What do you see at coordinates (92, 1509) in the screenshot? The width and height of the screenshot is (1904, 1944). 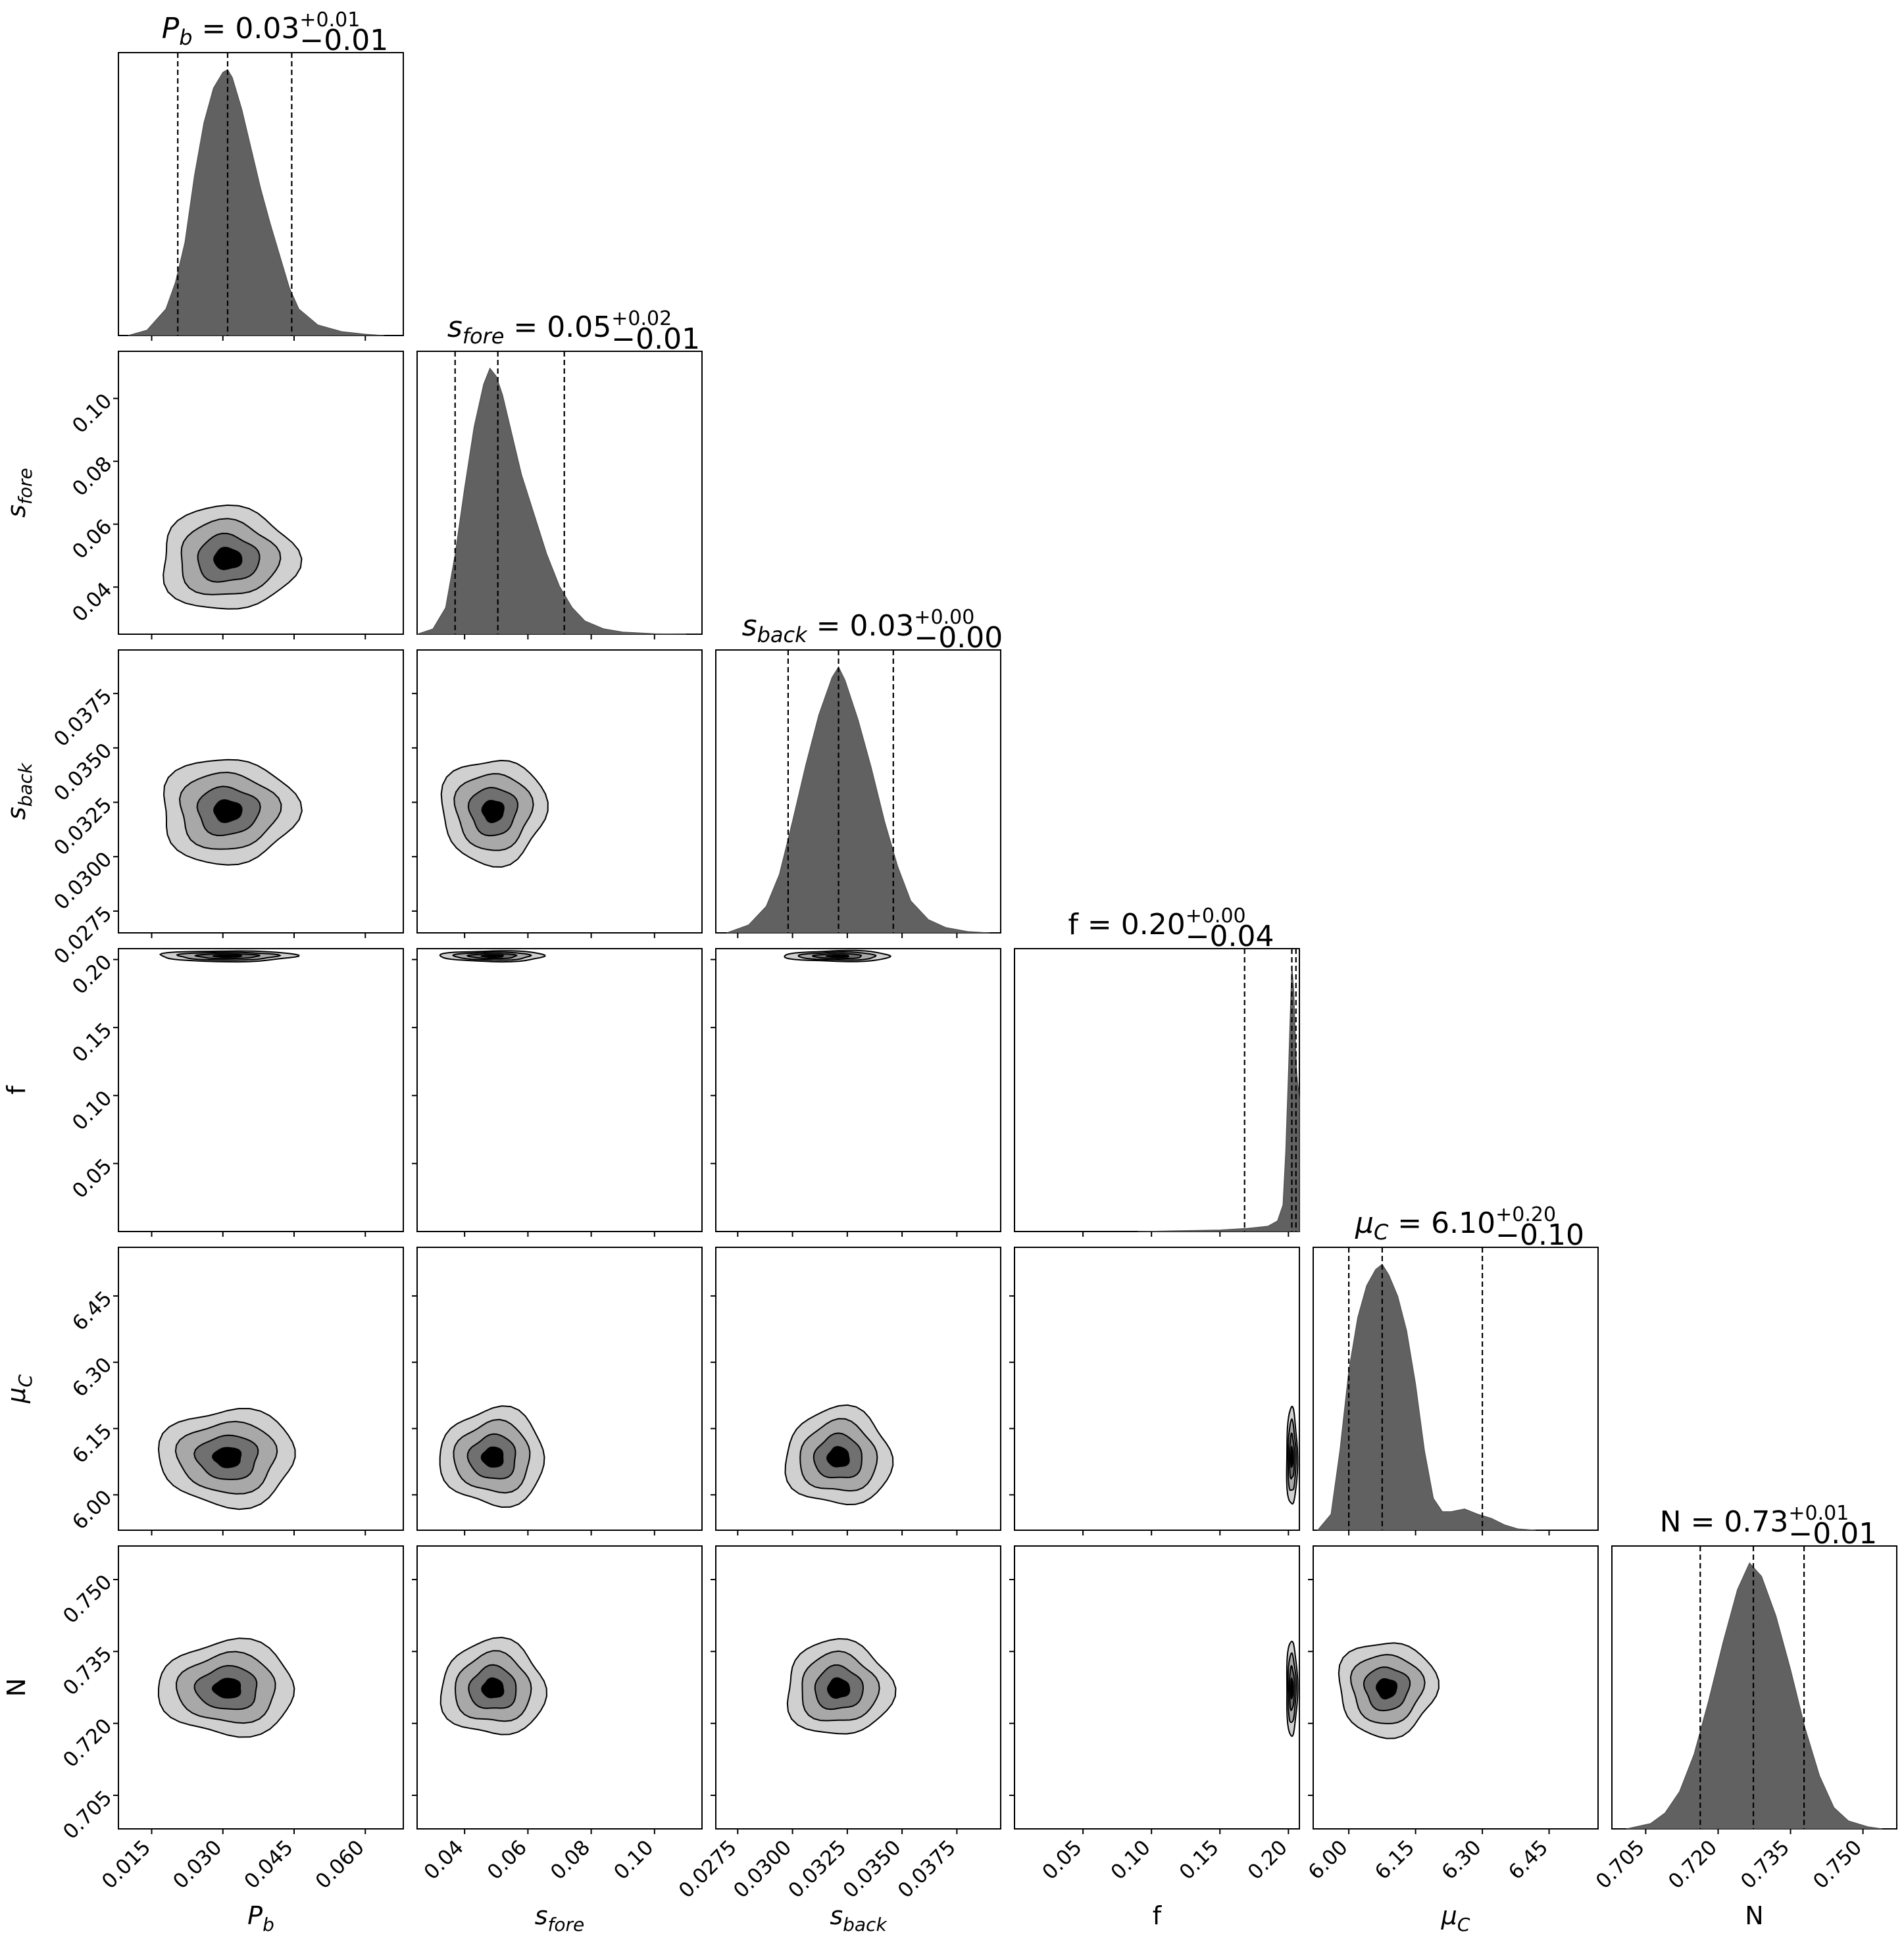 I see `ytick-label-muC-0: 6.00` at bounding box center [92, 1509].